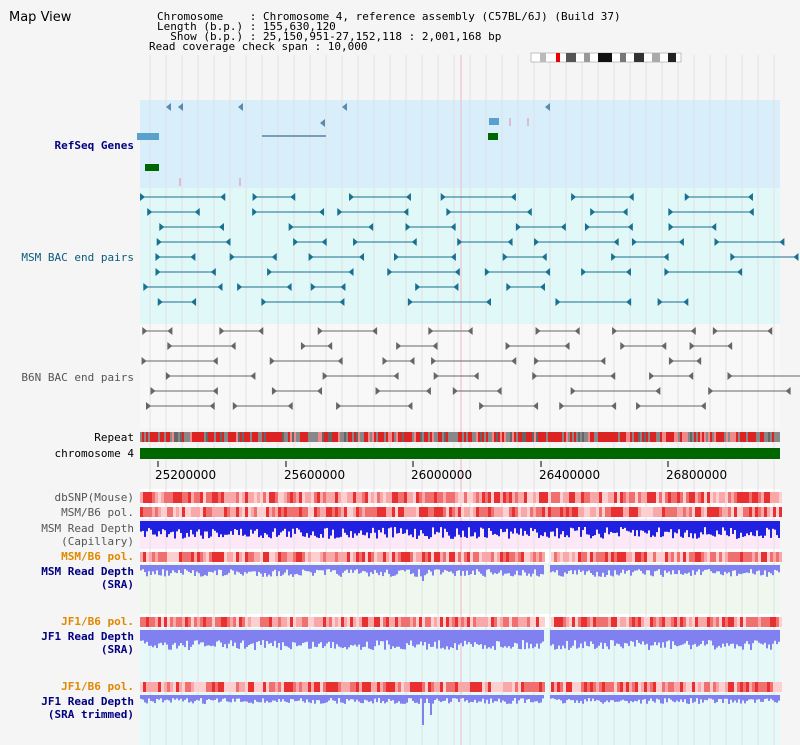 Image resolution: width=800 pixels, height=745 pixels. Describe the element at coordinates (97, 621) in the screenshot. I see `jf1-b6-pol-label-1: JF1/B6 pol.` at that location.